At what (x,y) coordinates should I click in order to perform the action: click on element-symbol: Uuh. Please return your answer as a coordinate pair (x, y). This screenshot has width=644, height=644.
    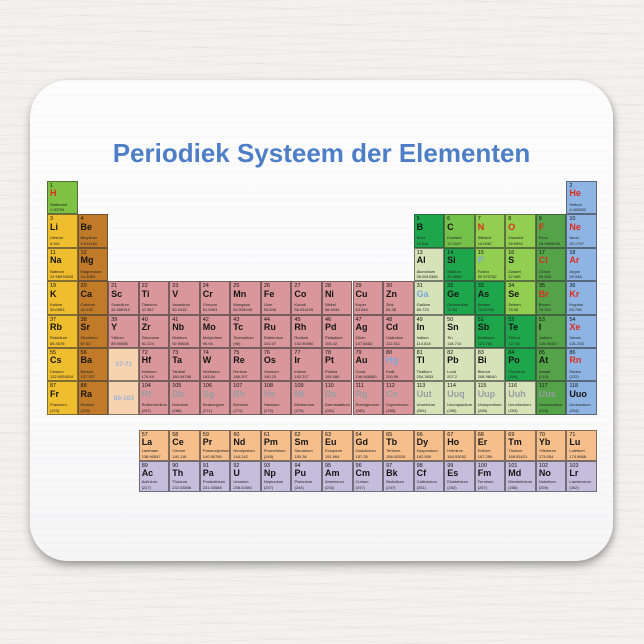
    Looking at the image, I should click on (517, 393).